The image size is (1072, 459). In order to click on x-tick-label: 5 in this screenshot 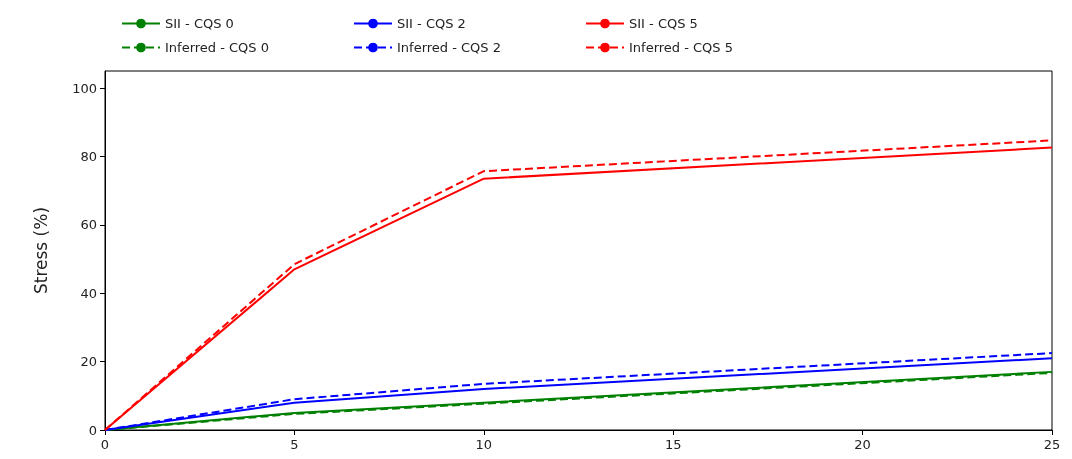, I will do `click(294, 444)`.